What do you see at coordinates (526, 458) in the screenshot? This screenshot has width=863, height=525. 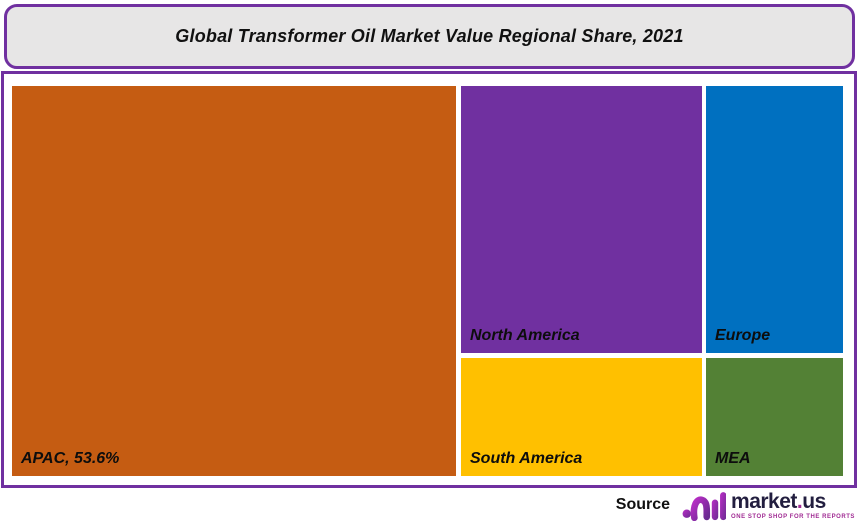 I see `tile-label-south-america: South America` at bounding box center [526, 458].